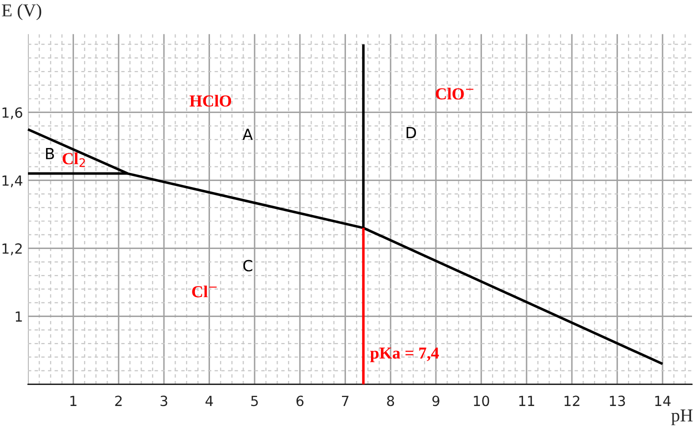  What do you see at coordinates (254, 401) in the screenshot?
I see `x-tick-label: 5` at bounding box center [254, 401].